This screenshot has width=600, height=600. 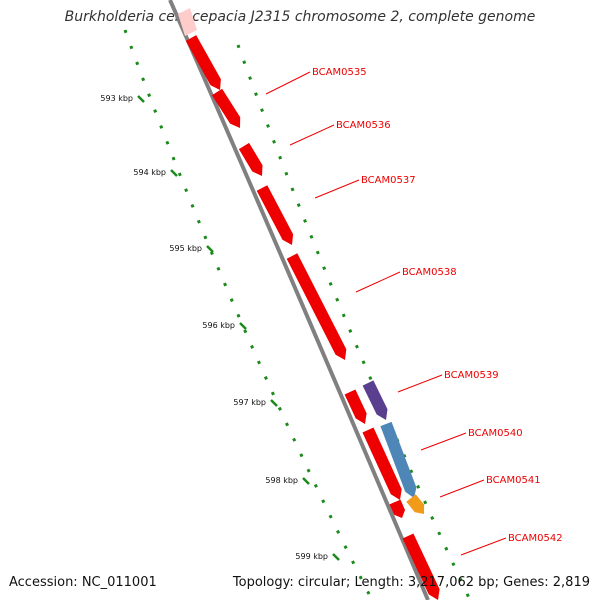 I want to click on gene-label-bcam0539: BCAM0539, so click(x=471, y=375).